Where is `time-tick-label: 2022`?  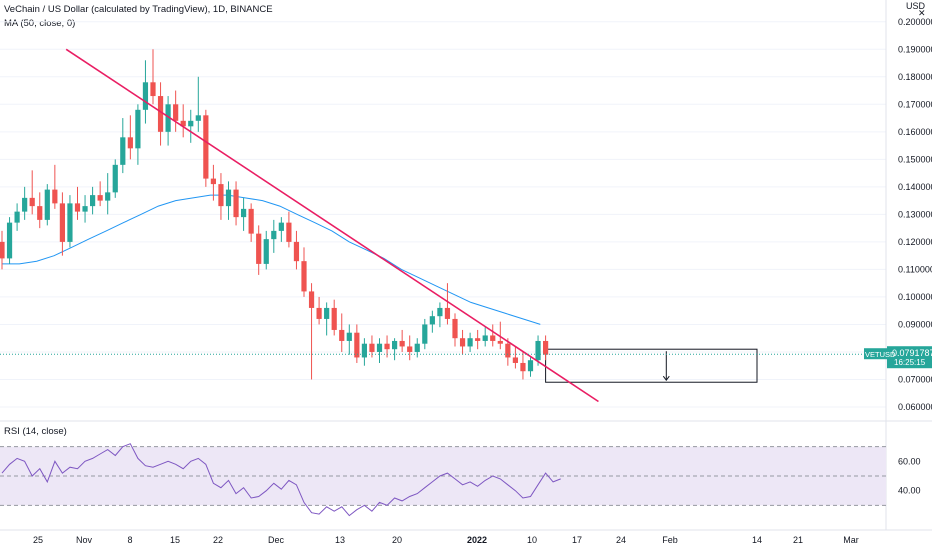
time-tick-label: 2022 is located at coordinates (477, 540).